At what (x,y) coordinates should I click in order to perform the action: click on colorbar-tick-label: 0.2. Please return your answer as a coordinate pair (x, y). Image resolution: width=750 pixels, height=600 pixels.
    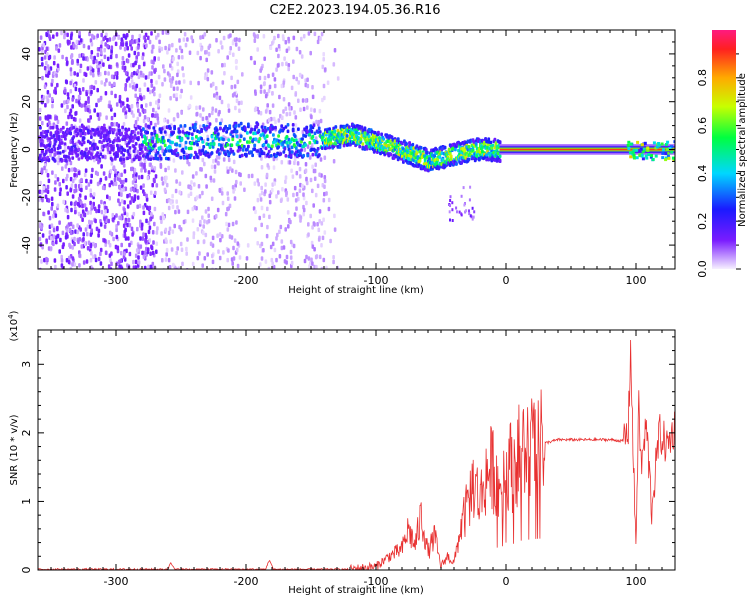
    Looking at the image, I should click on (702, 221).